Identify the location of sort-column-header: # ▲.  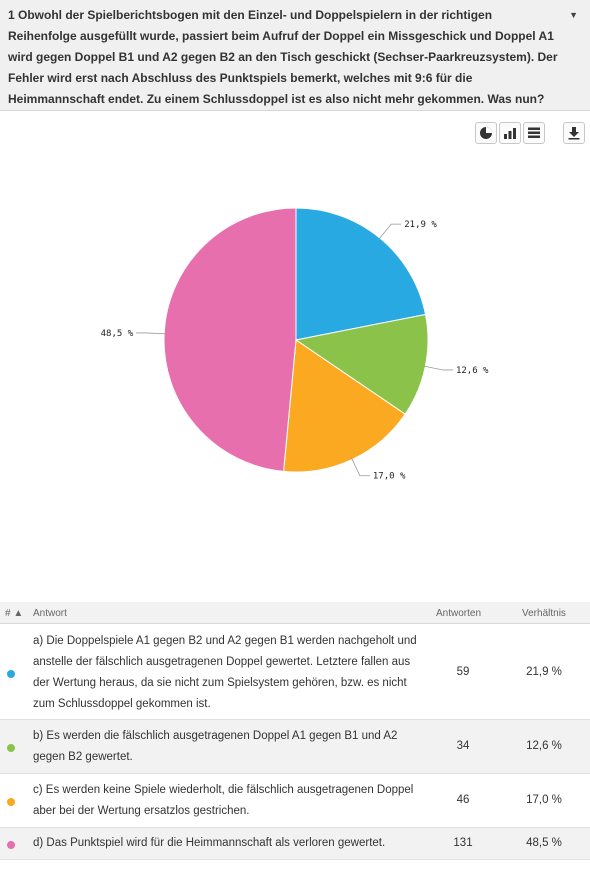
(14, 613).